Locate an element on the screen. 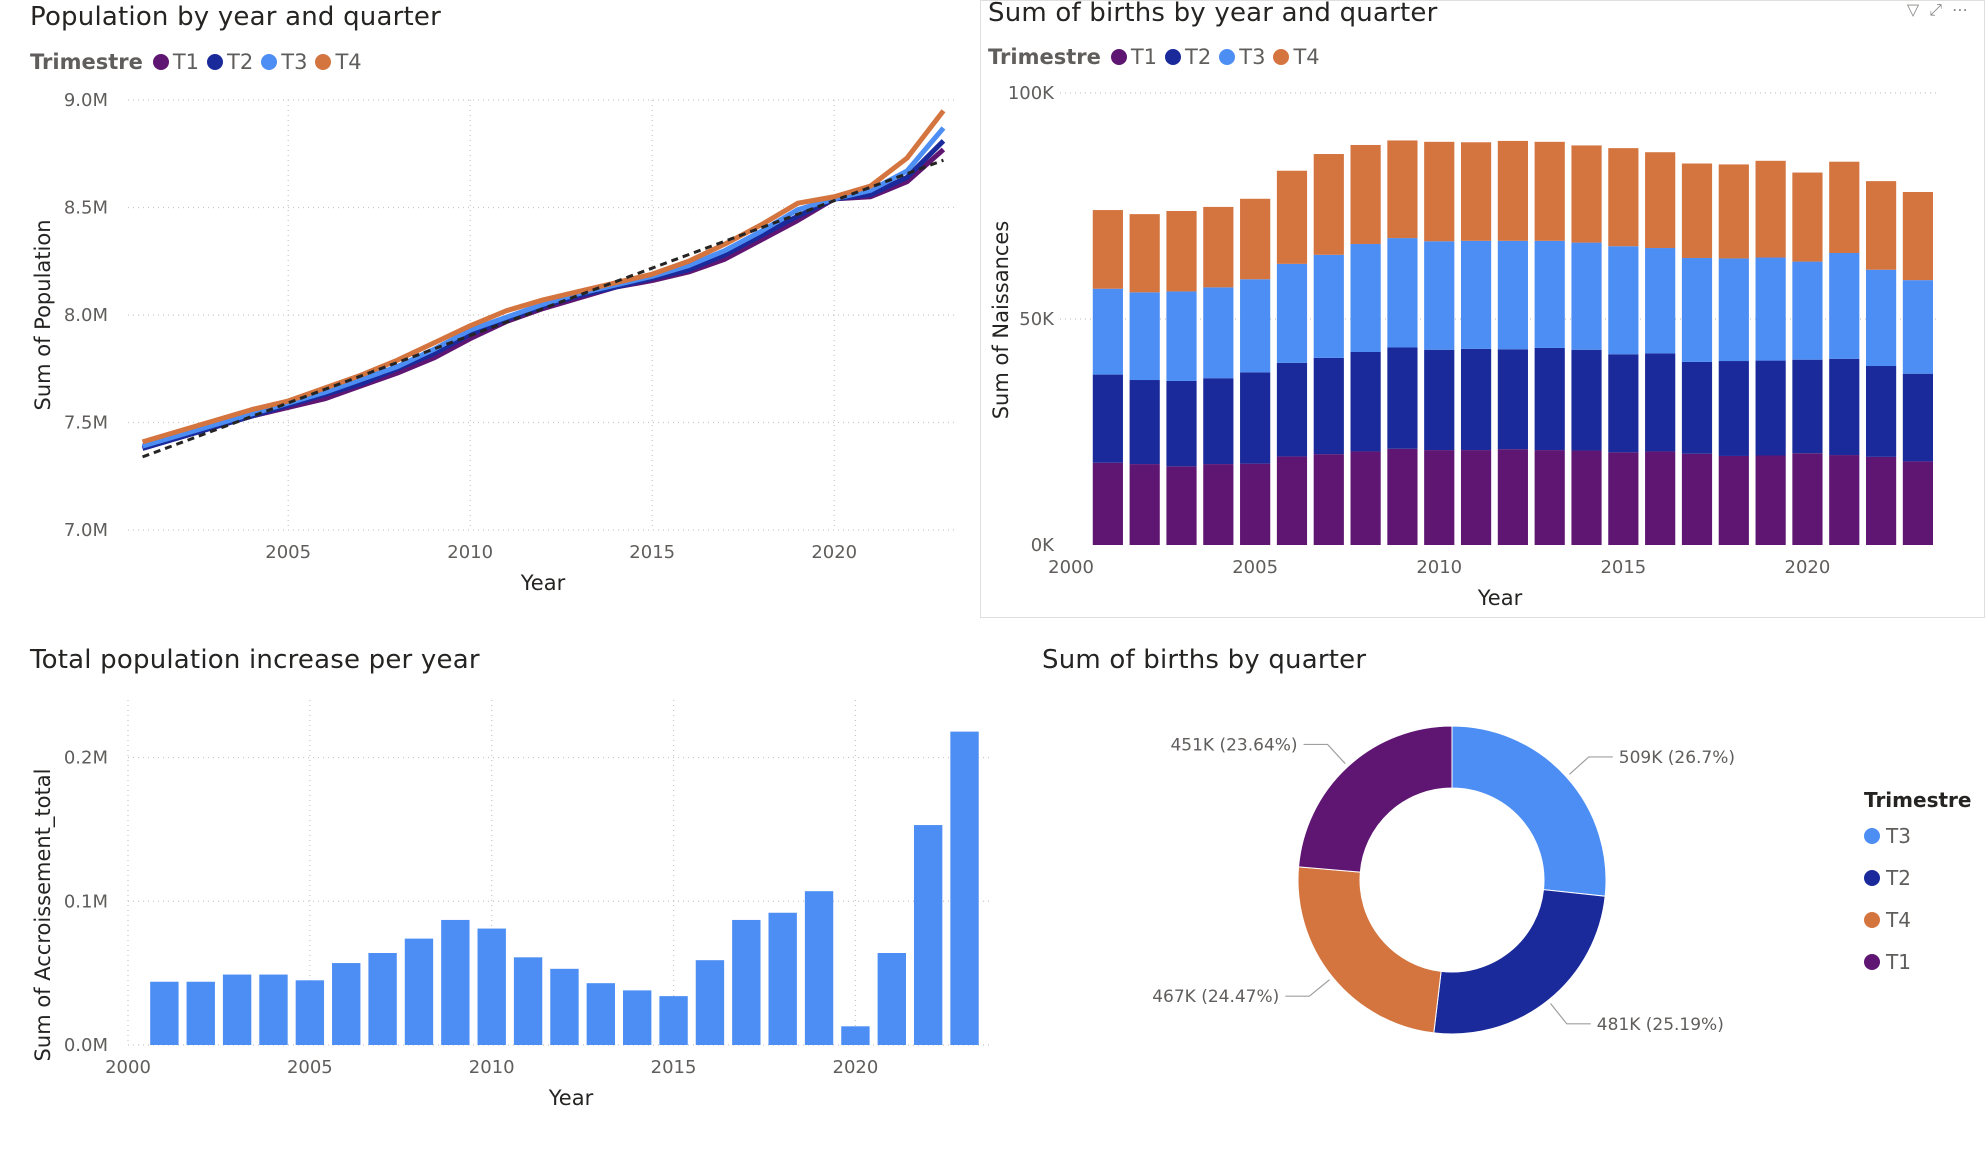 This screenshot has height=1156, width=1988. y-tick-label: 7.0M is located at coordinates (86, 530).